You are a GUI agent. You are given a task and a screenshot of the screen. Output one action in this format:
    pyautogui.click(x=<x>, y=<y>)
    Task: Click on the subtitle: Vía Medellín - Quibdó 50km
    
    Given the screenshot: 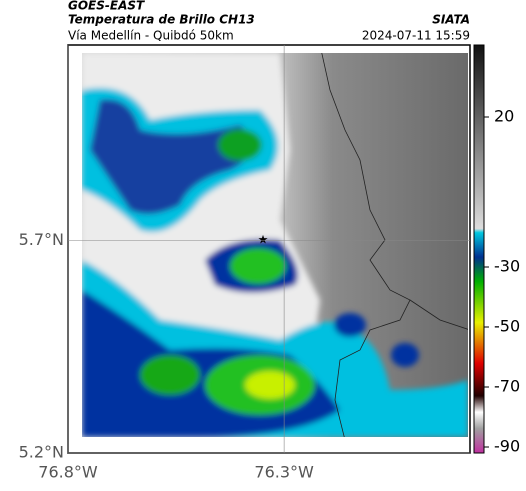 What is the action you would take?
    pyautogui.click(x=151, y=36)
    